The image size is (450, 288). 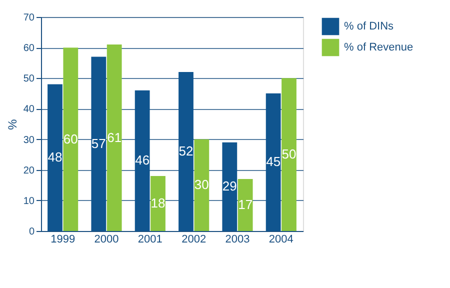 I want to click on y-axis-title: %, so click(x=12, y=124).